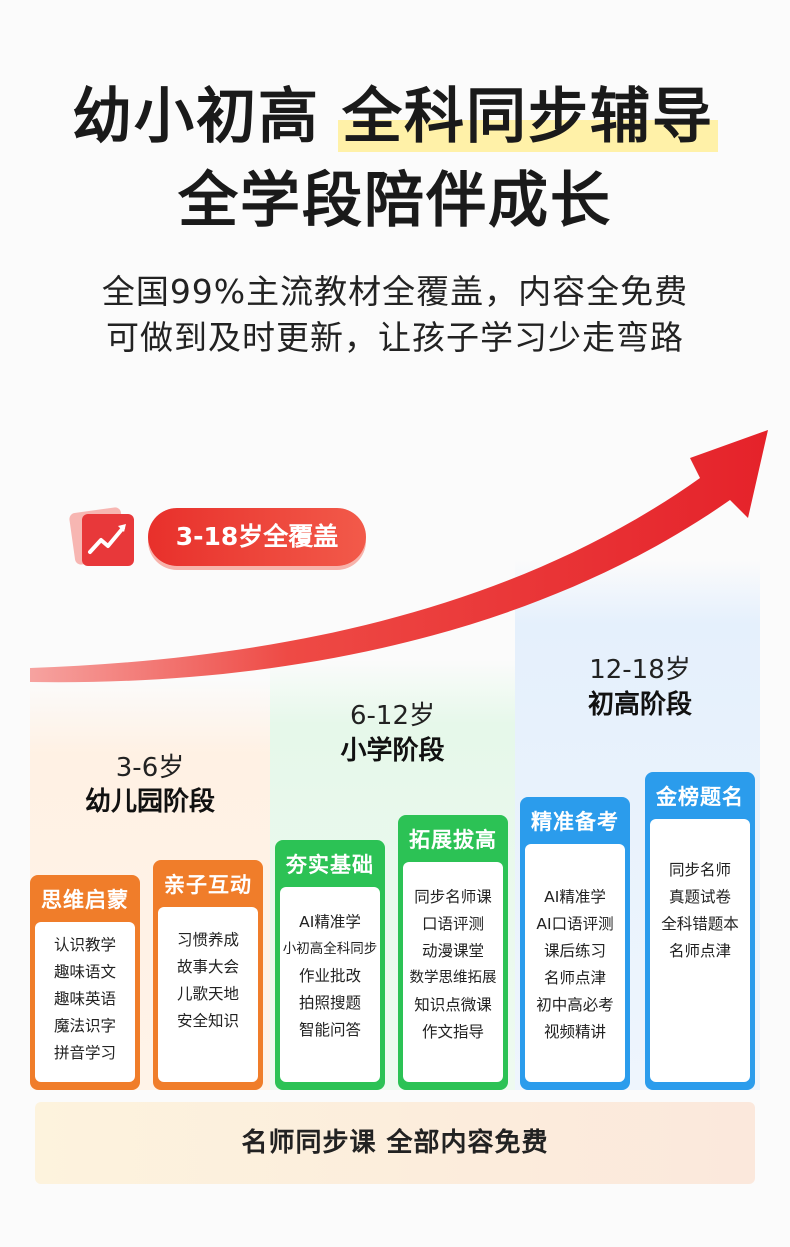 Image resolution: width=790 pixels, height=1247 pixels. I want to click on card-body: 习惯养成 故事大会 儿歌天地 安全知识, so click(208, 994).